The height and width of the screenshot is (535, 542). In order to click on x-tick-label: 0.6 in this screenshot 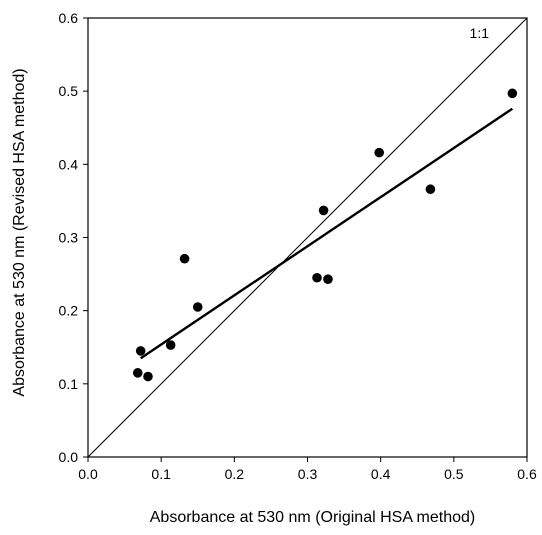, I will do `click(527, 474)`.